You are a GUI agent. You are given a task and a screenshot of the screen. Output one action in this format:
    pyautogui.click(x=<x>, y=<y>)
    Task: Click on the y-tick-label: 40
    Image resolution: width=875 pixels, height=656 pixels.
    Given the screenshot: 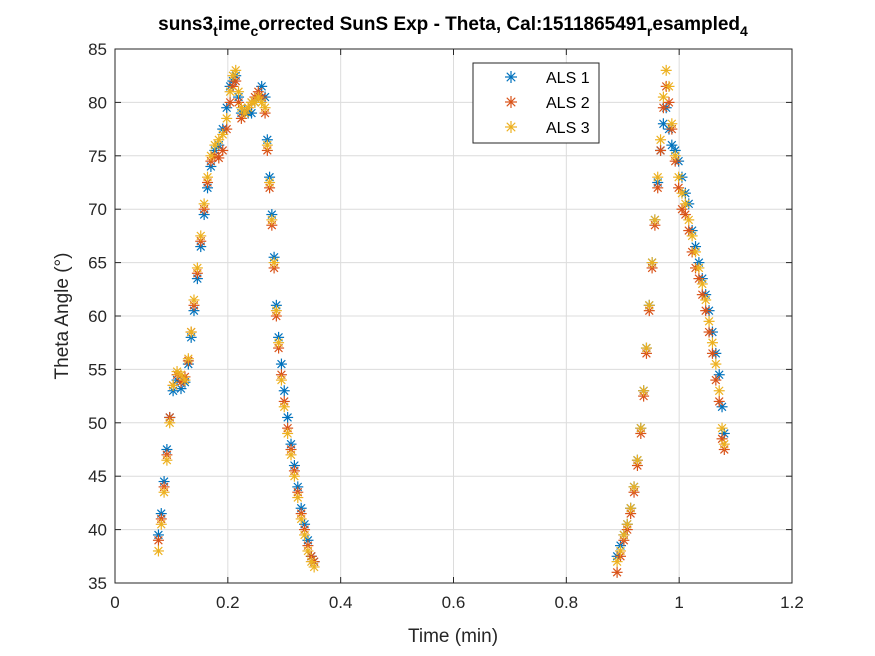 What is the action you would take?
    pyautogui.click(x=97, y=530)
    